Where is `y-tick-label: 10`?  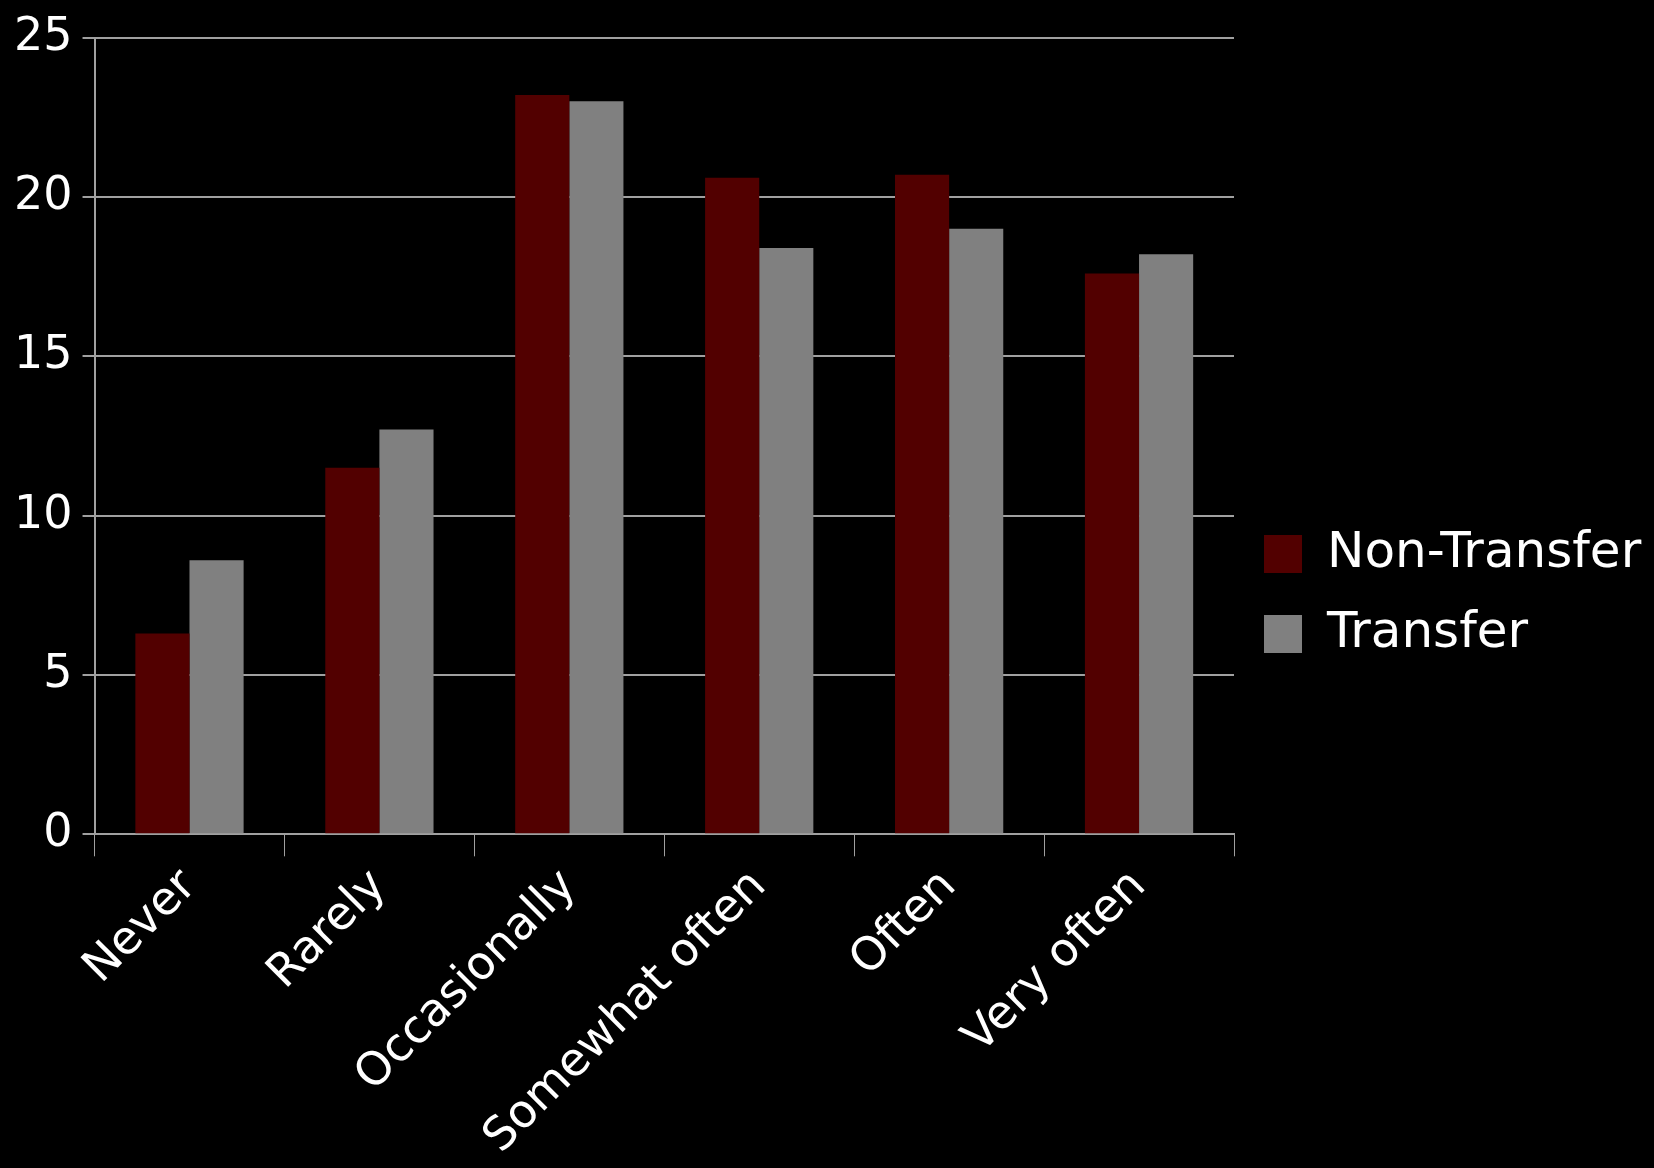 y-tick-label: 10 is located at coordinates (43, 511).